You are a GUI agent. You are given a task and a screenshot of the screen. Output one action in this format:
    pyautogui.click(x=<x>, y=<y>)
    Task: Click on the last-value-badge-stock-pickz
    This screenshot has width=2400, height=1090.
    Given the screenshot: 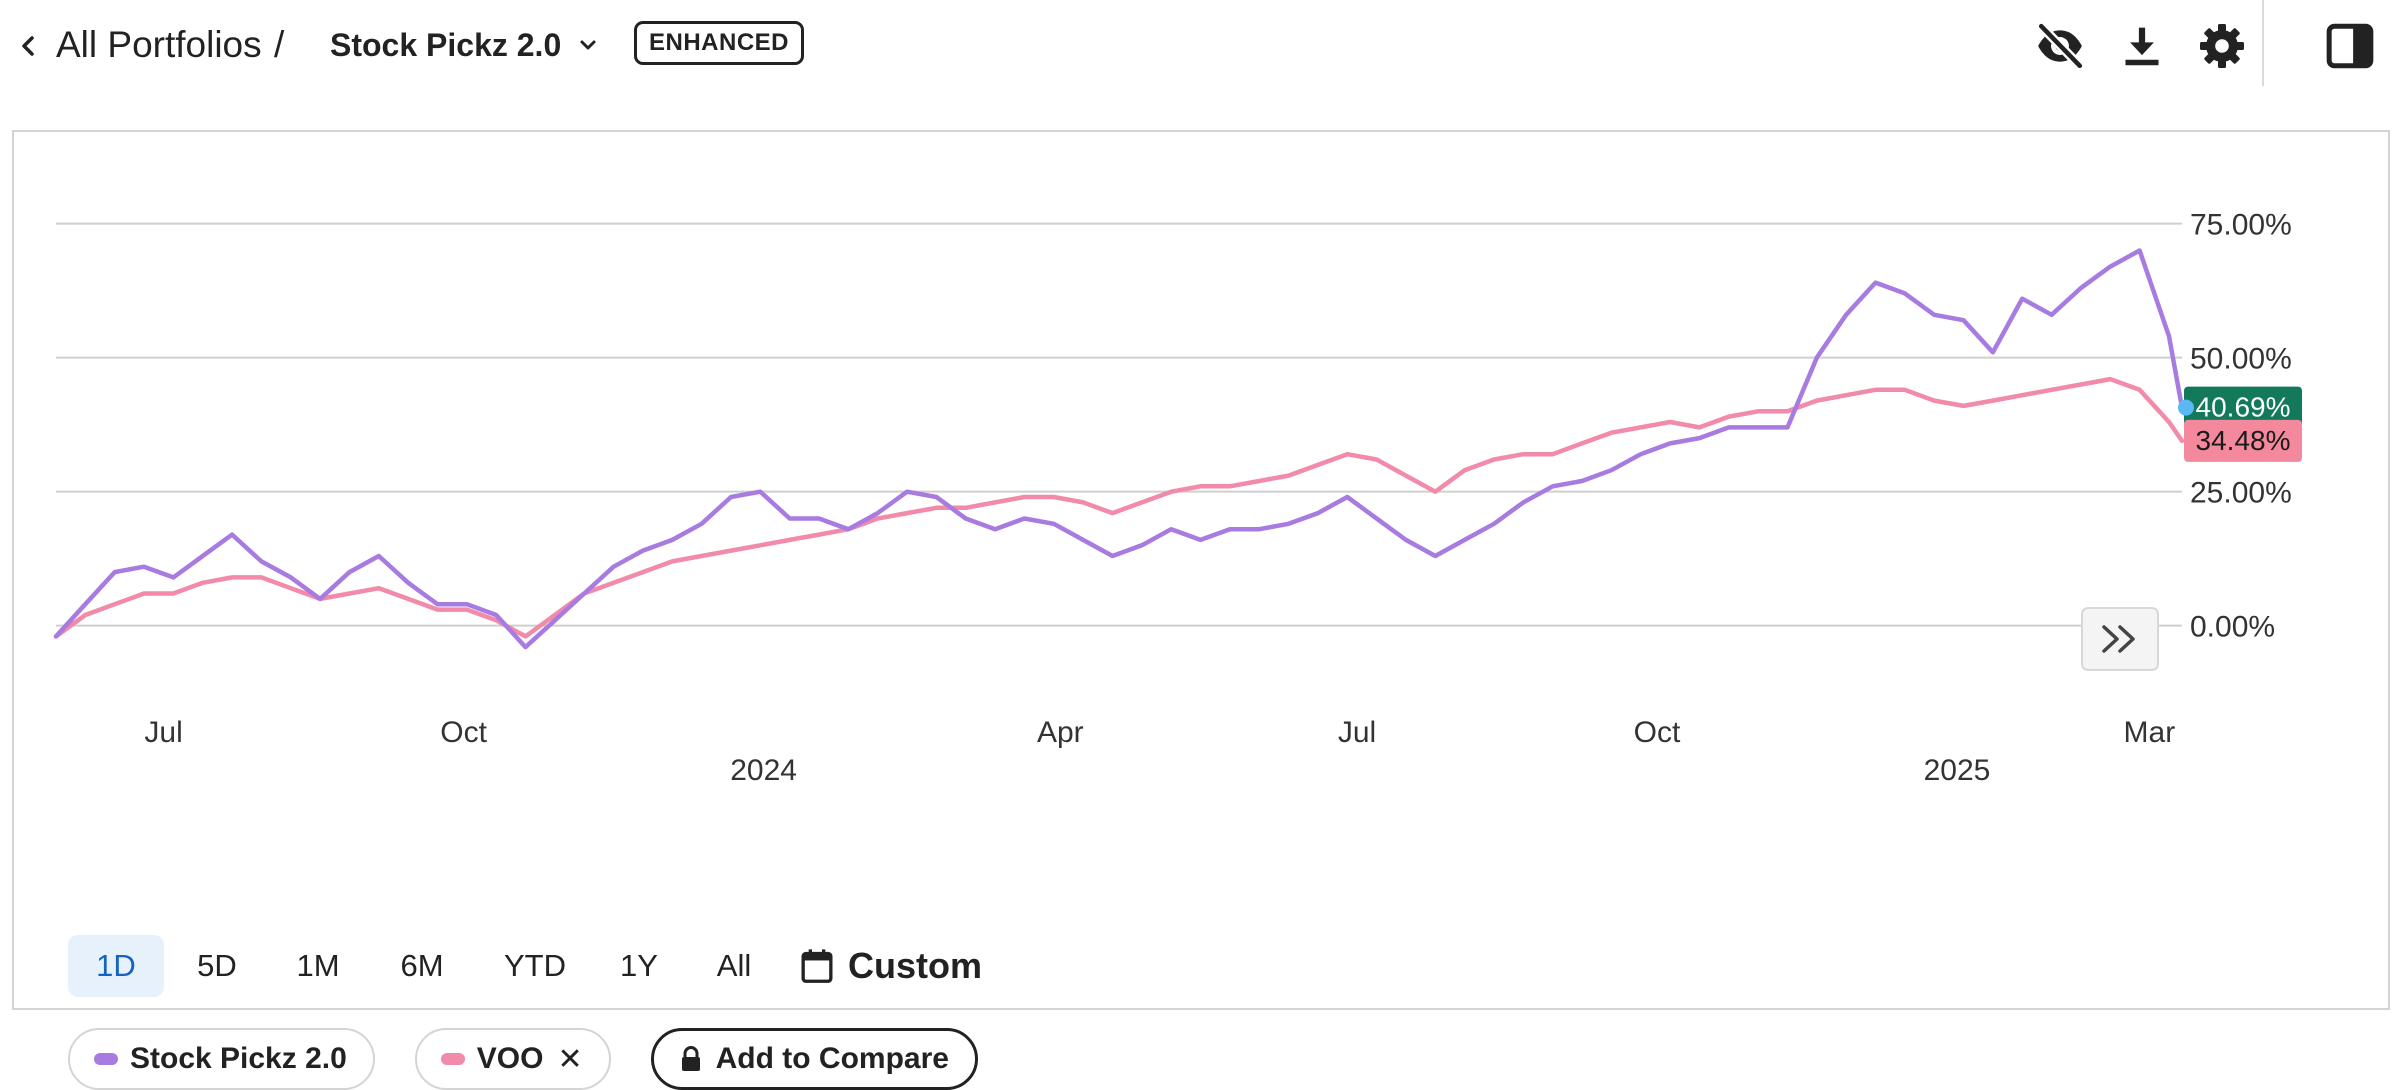 What is the action you would take?
    pyautogui.click(x=2243, y=407)
    